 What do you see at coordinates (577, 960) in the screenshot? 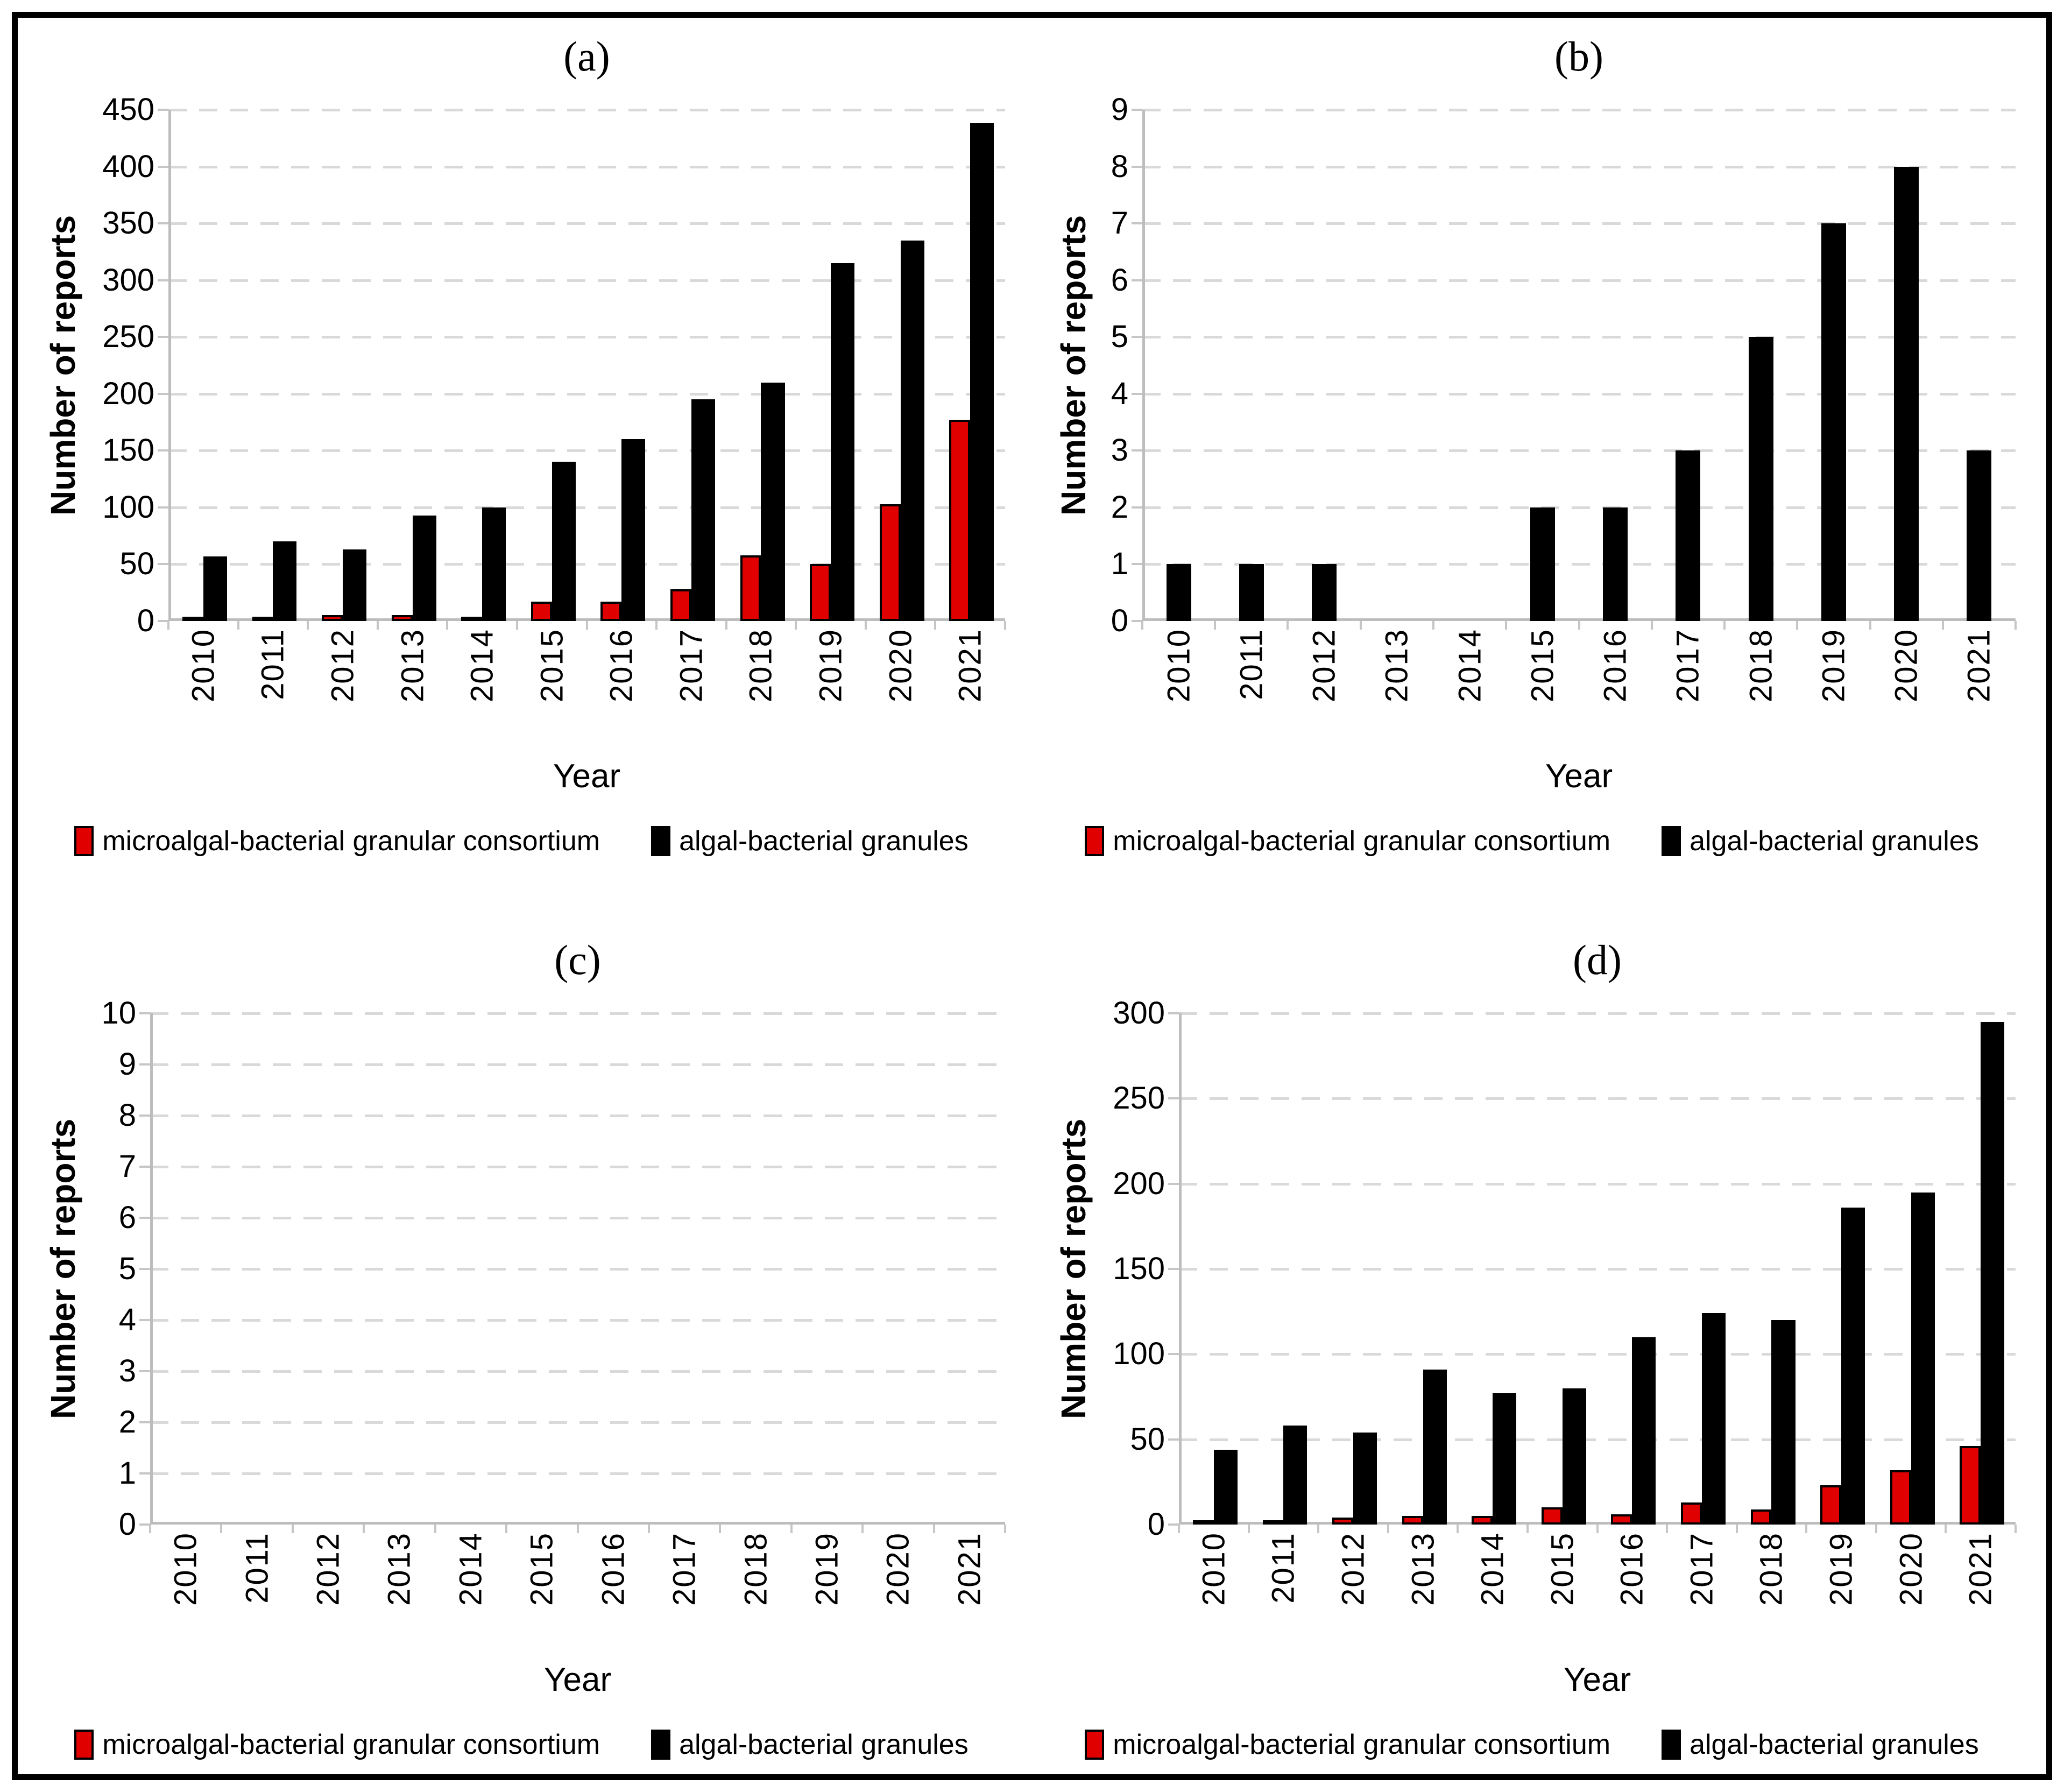
I see `panel-title: (c)` at bounding box center [577, 960].